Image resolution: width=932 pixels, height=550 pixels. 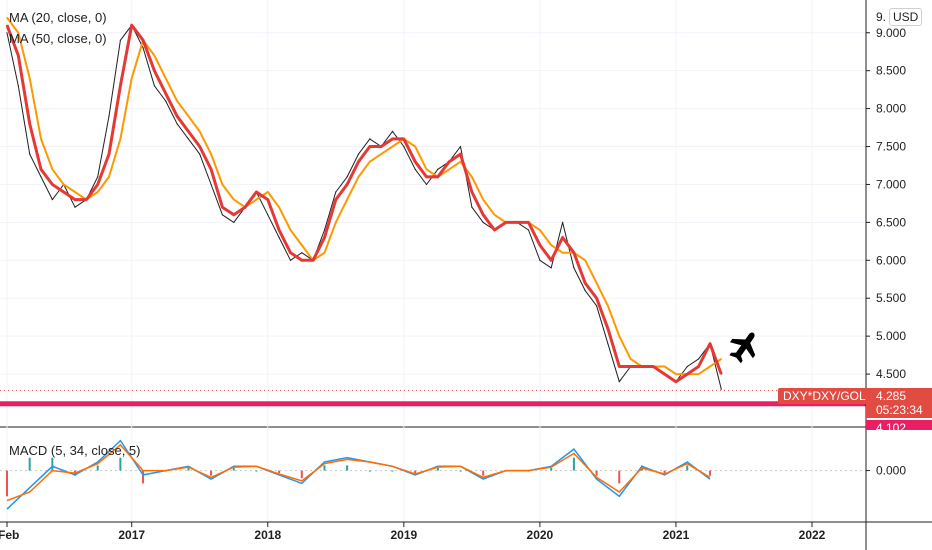 What do you see at coordinates (433, 404) in the screenshot?
I see `support-line` at bounding box center [433, 404].